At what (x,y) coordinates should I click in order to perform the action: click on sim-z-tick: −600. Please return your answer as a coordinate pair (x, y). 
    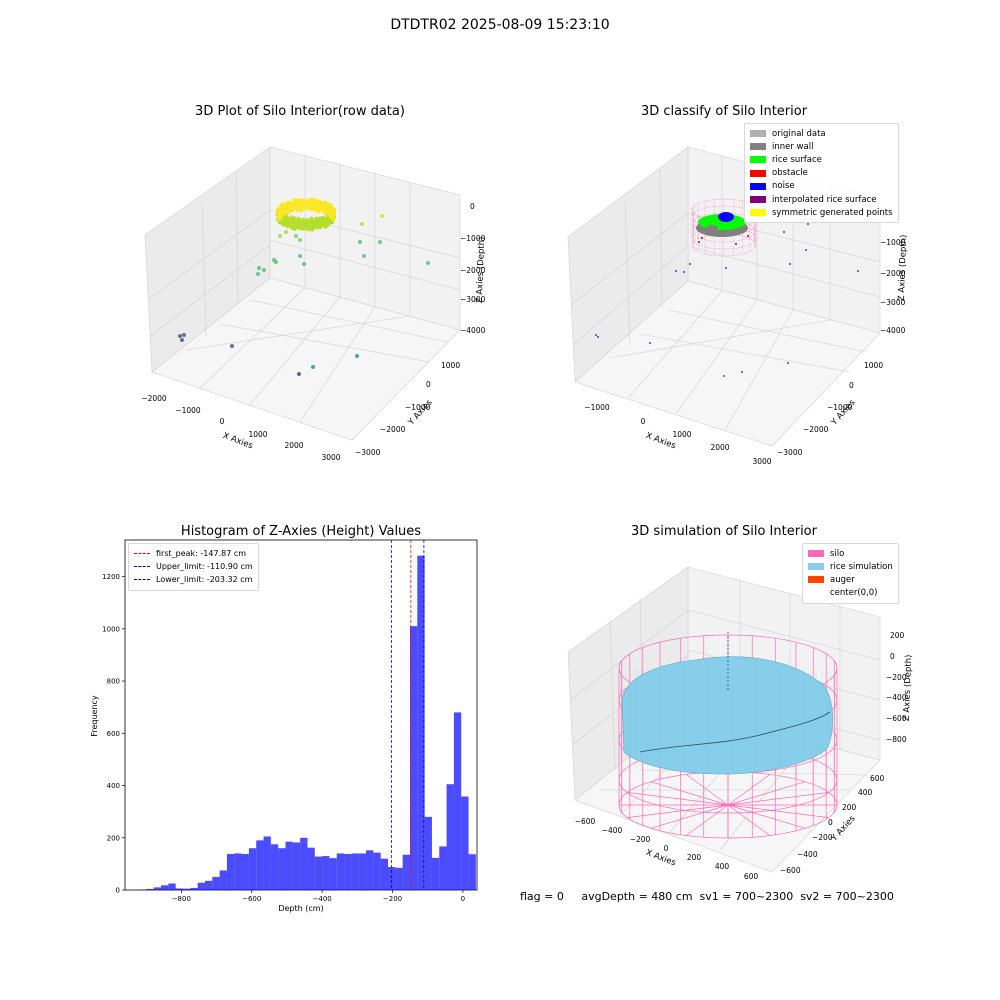
    Looking at the image, I should click on (896, 718).